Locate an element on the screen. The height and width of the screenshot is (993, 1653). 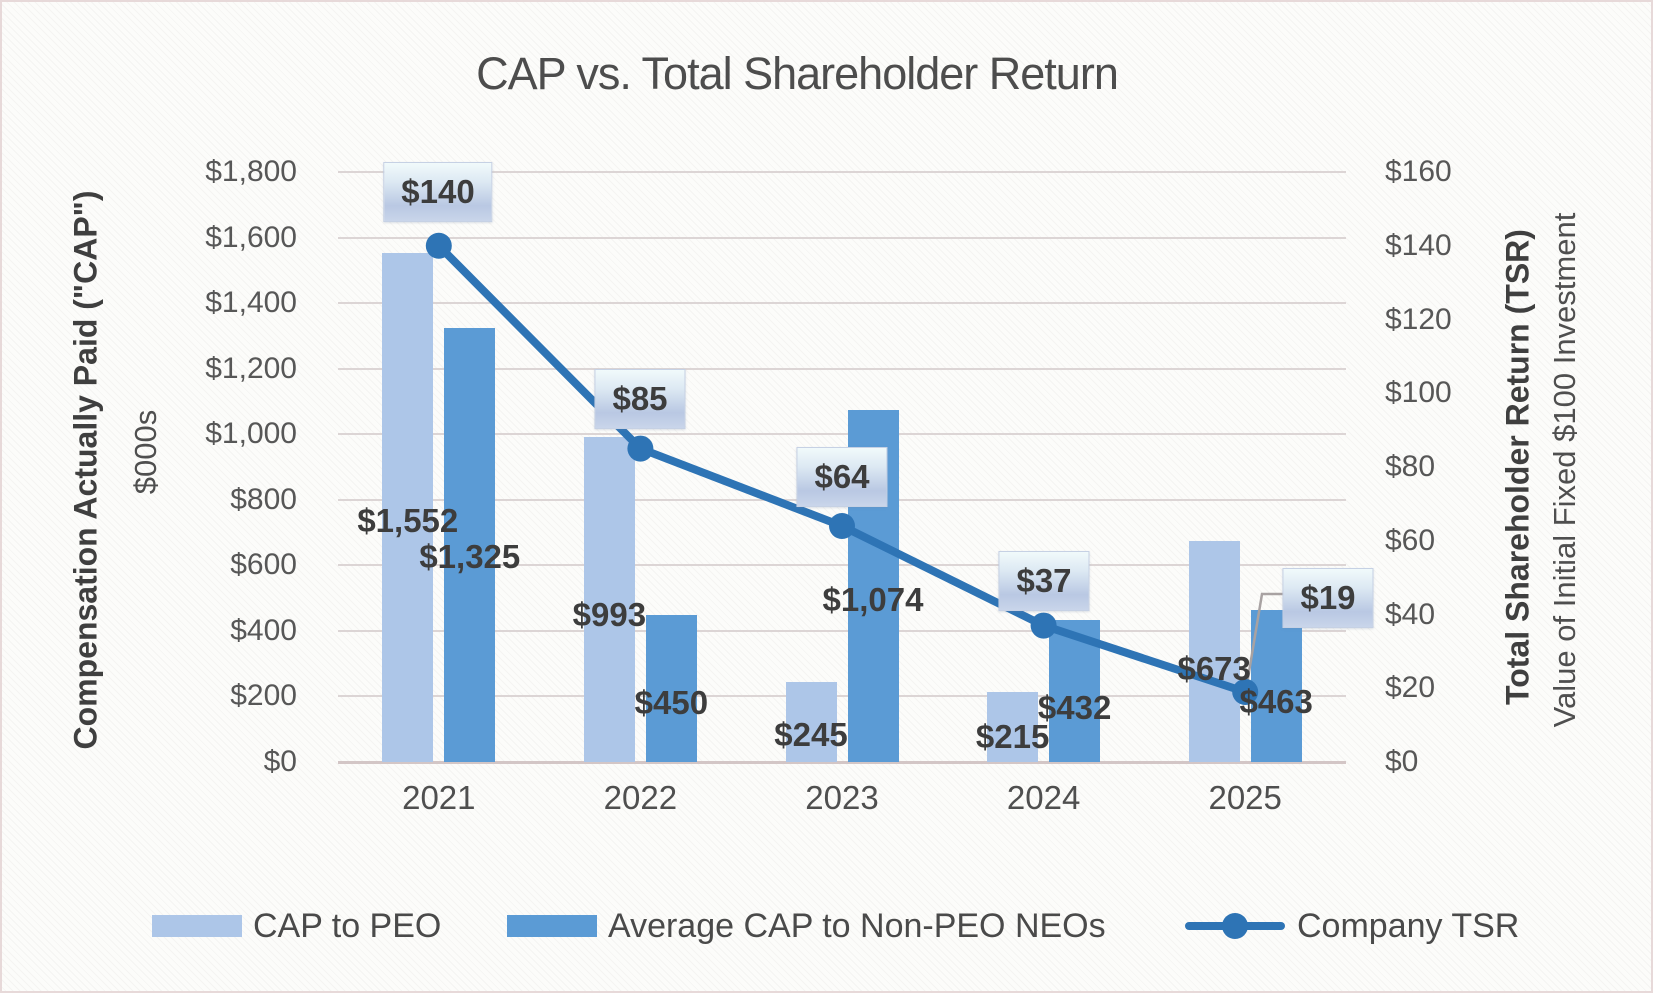
legend-marker-dot-icon is located at coordinates (1235, 926).